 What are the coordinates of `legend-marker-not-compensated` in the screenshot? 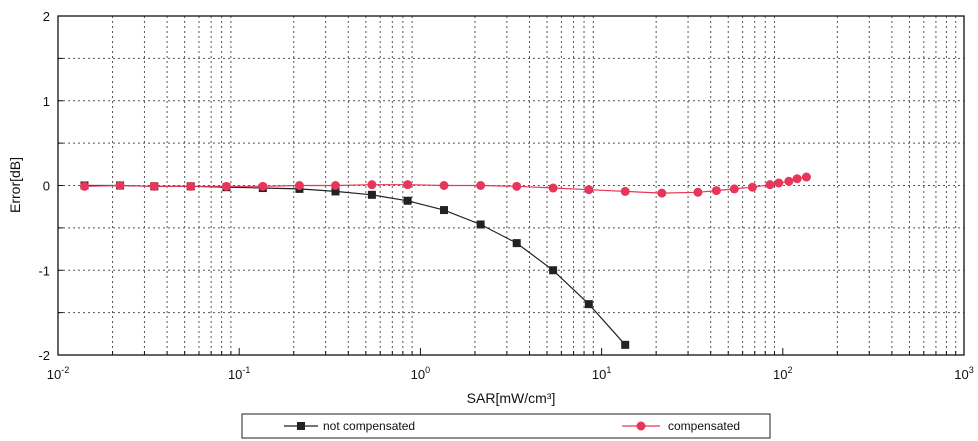 It's located at (301, 426).